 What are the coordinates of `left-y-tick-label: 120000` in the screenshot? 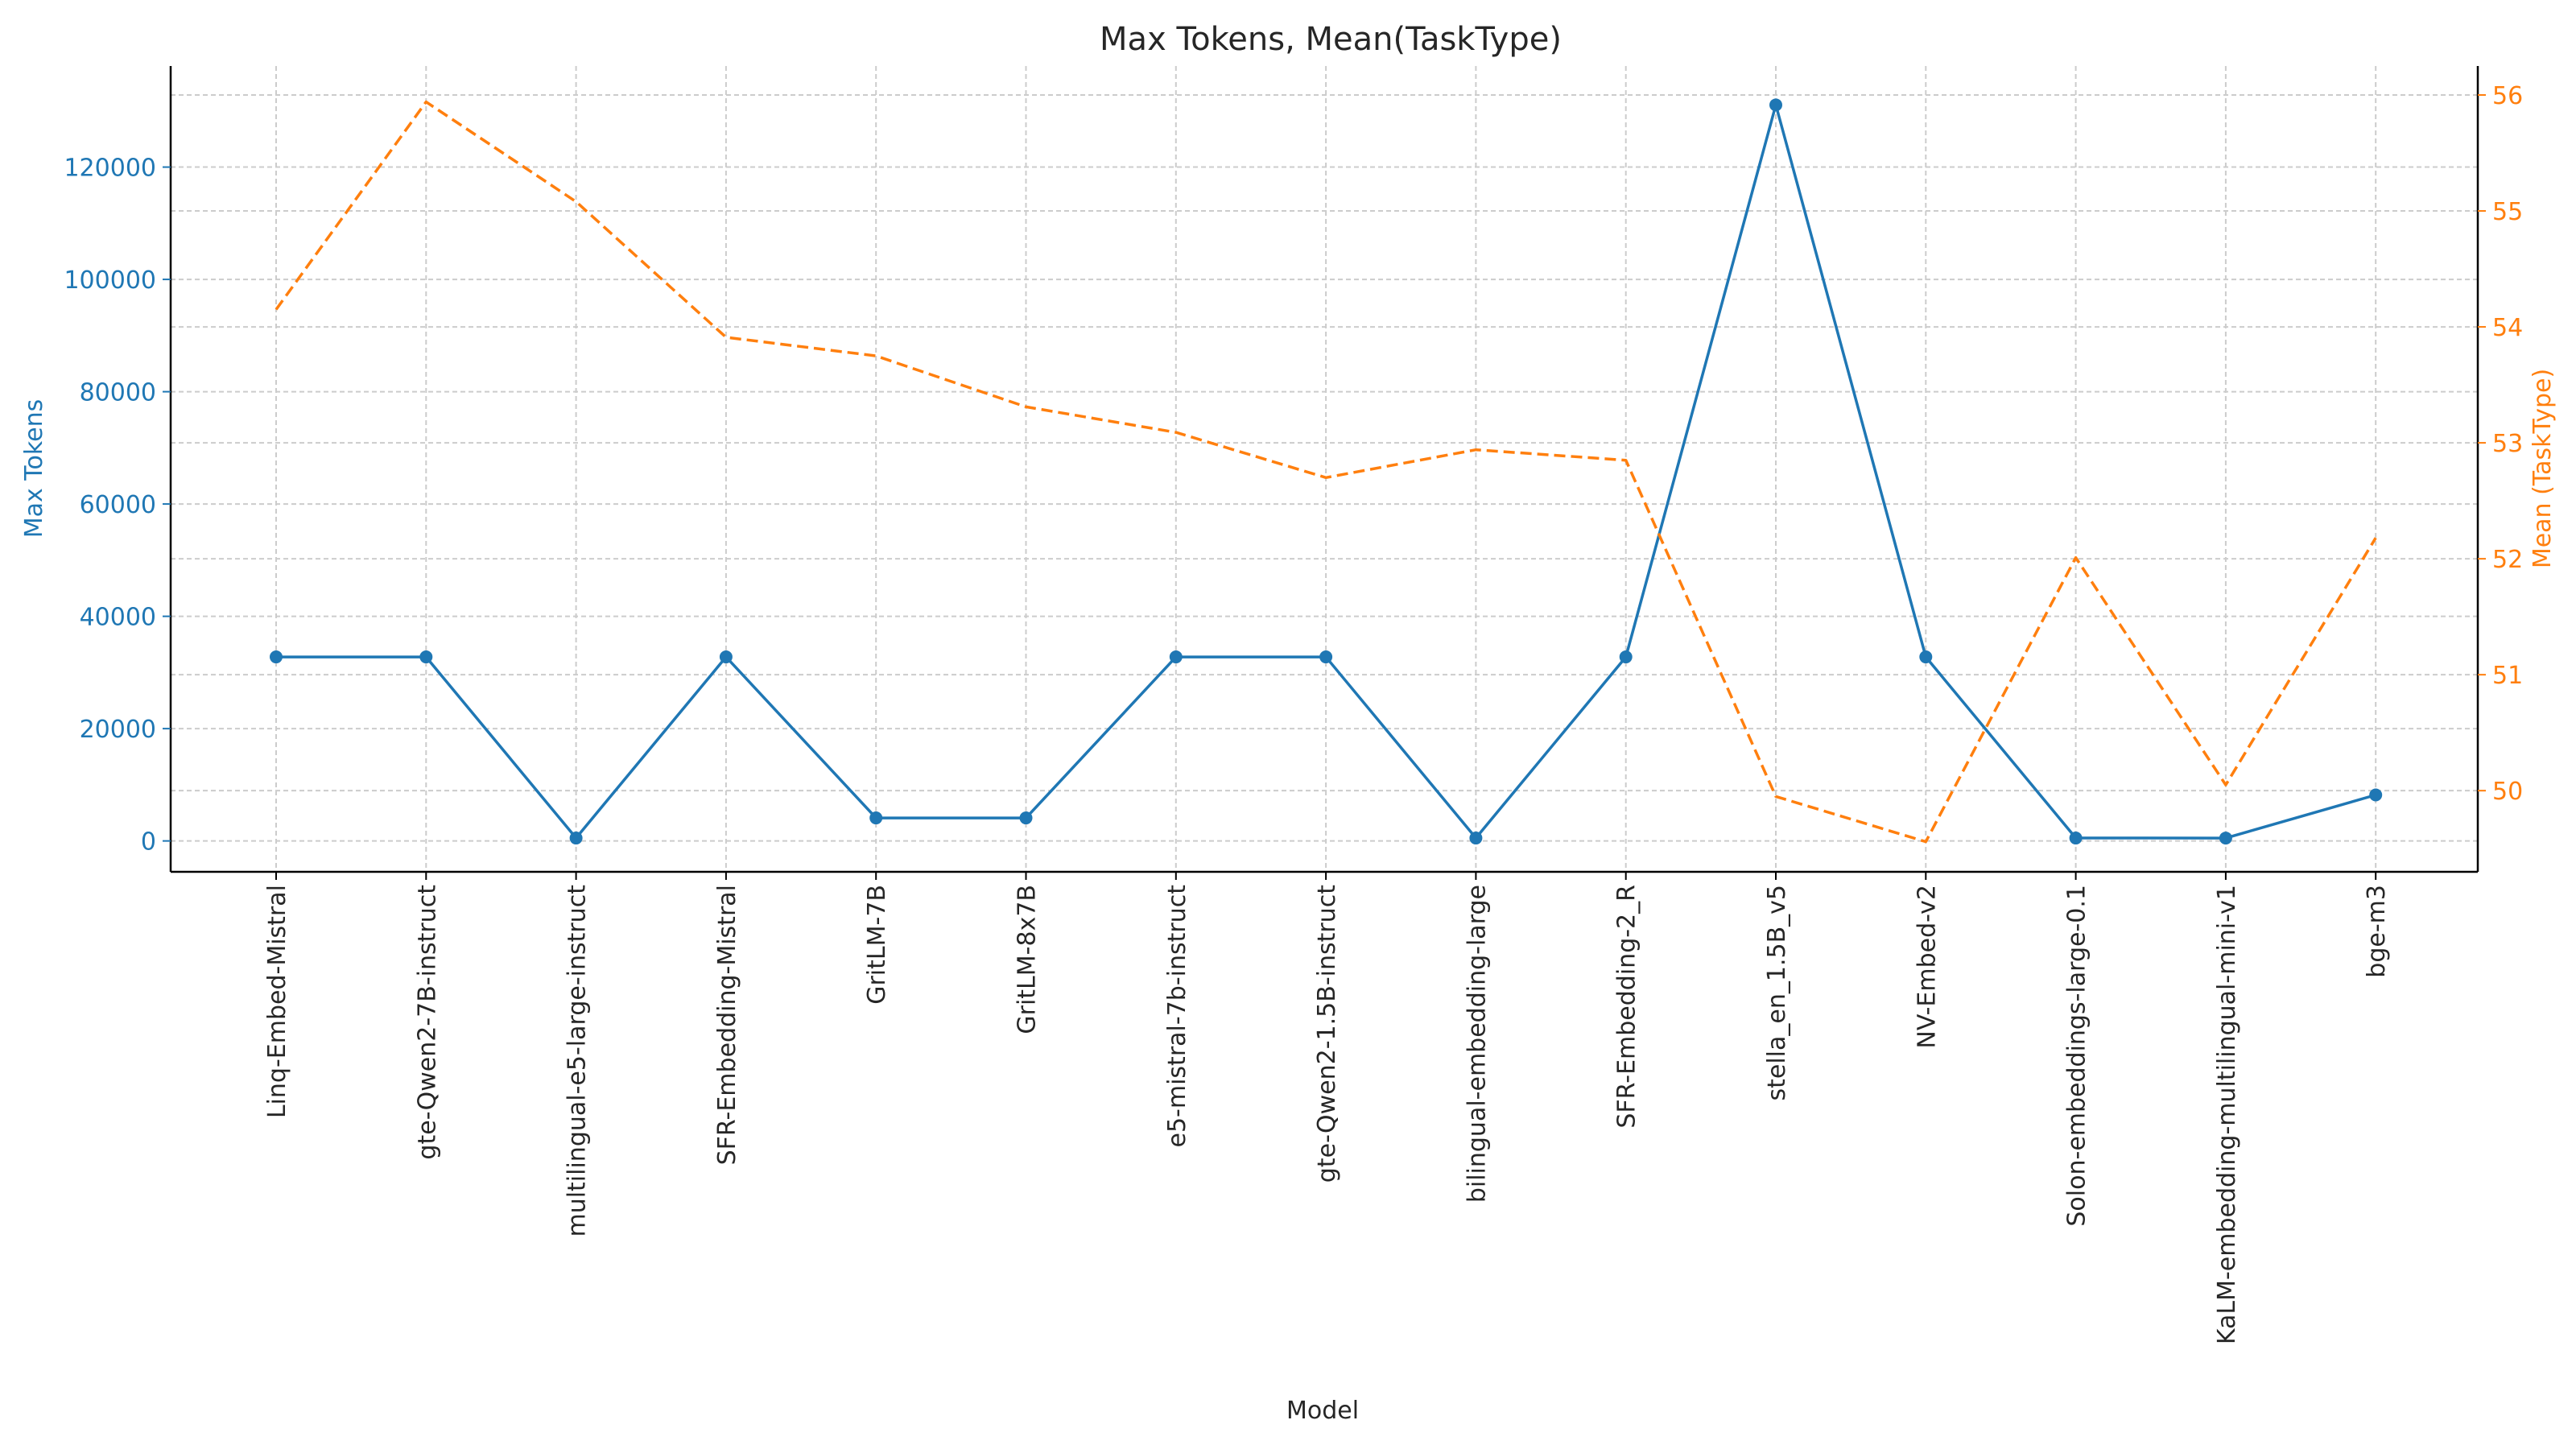 It's located at (110, 169).